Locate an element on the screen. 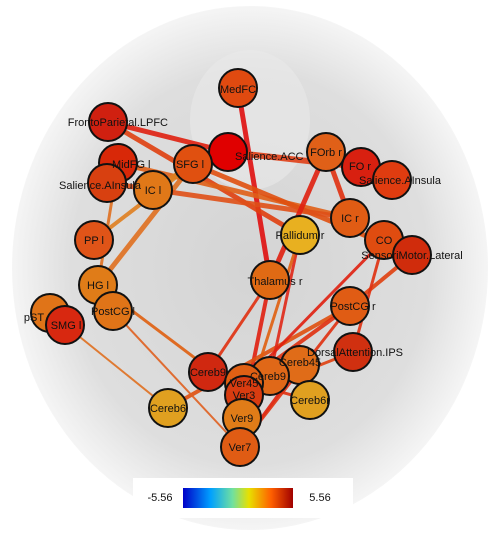 This screenshot has width=500, height=550. node-label: HG l is located at coordinates (98, 286).